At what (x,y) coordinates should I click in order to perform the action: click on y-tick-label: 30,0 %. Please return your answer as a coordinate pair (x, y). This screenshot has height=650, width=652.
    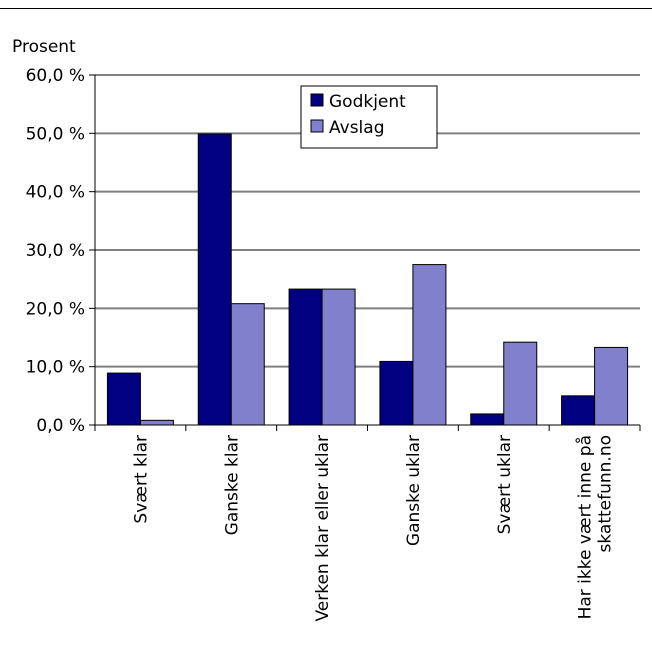
    Looking at the image, I should click on (55, 251).